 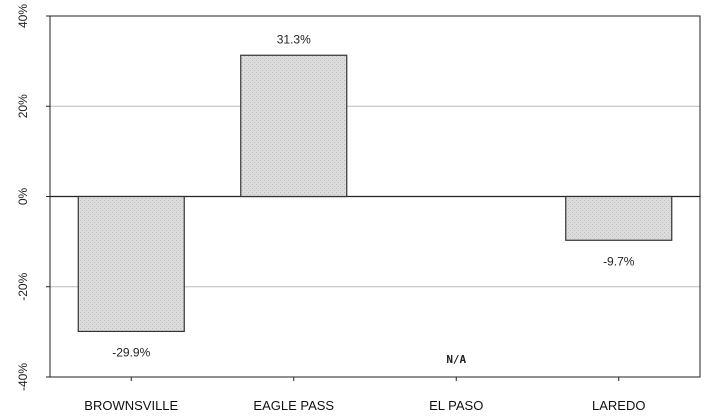 I want to click on data-label: -9.7%, so click(x=619, y=261).